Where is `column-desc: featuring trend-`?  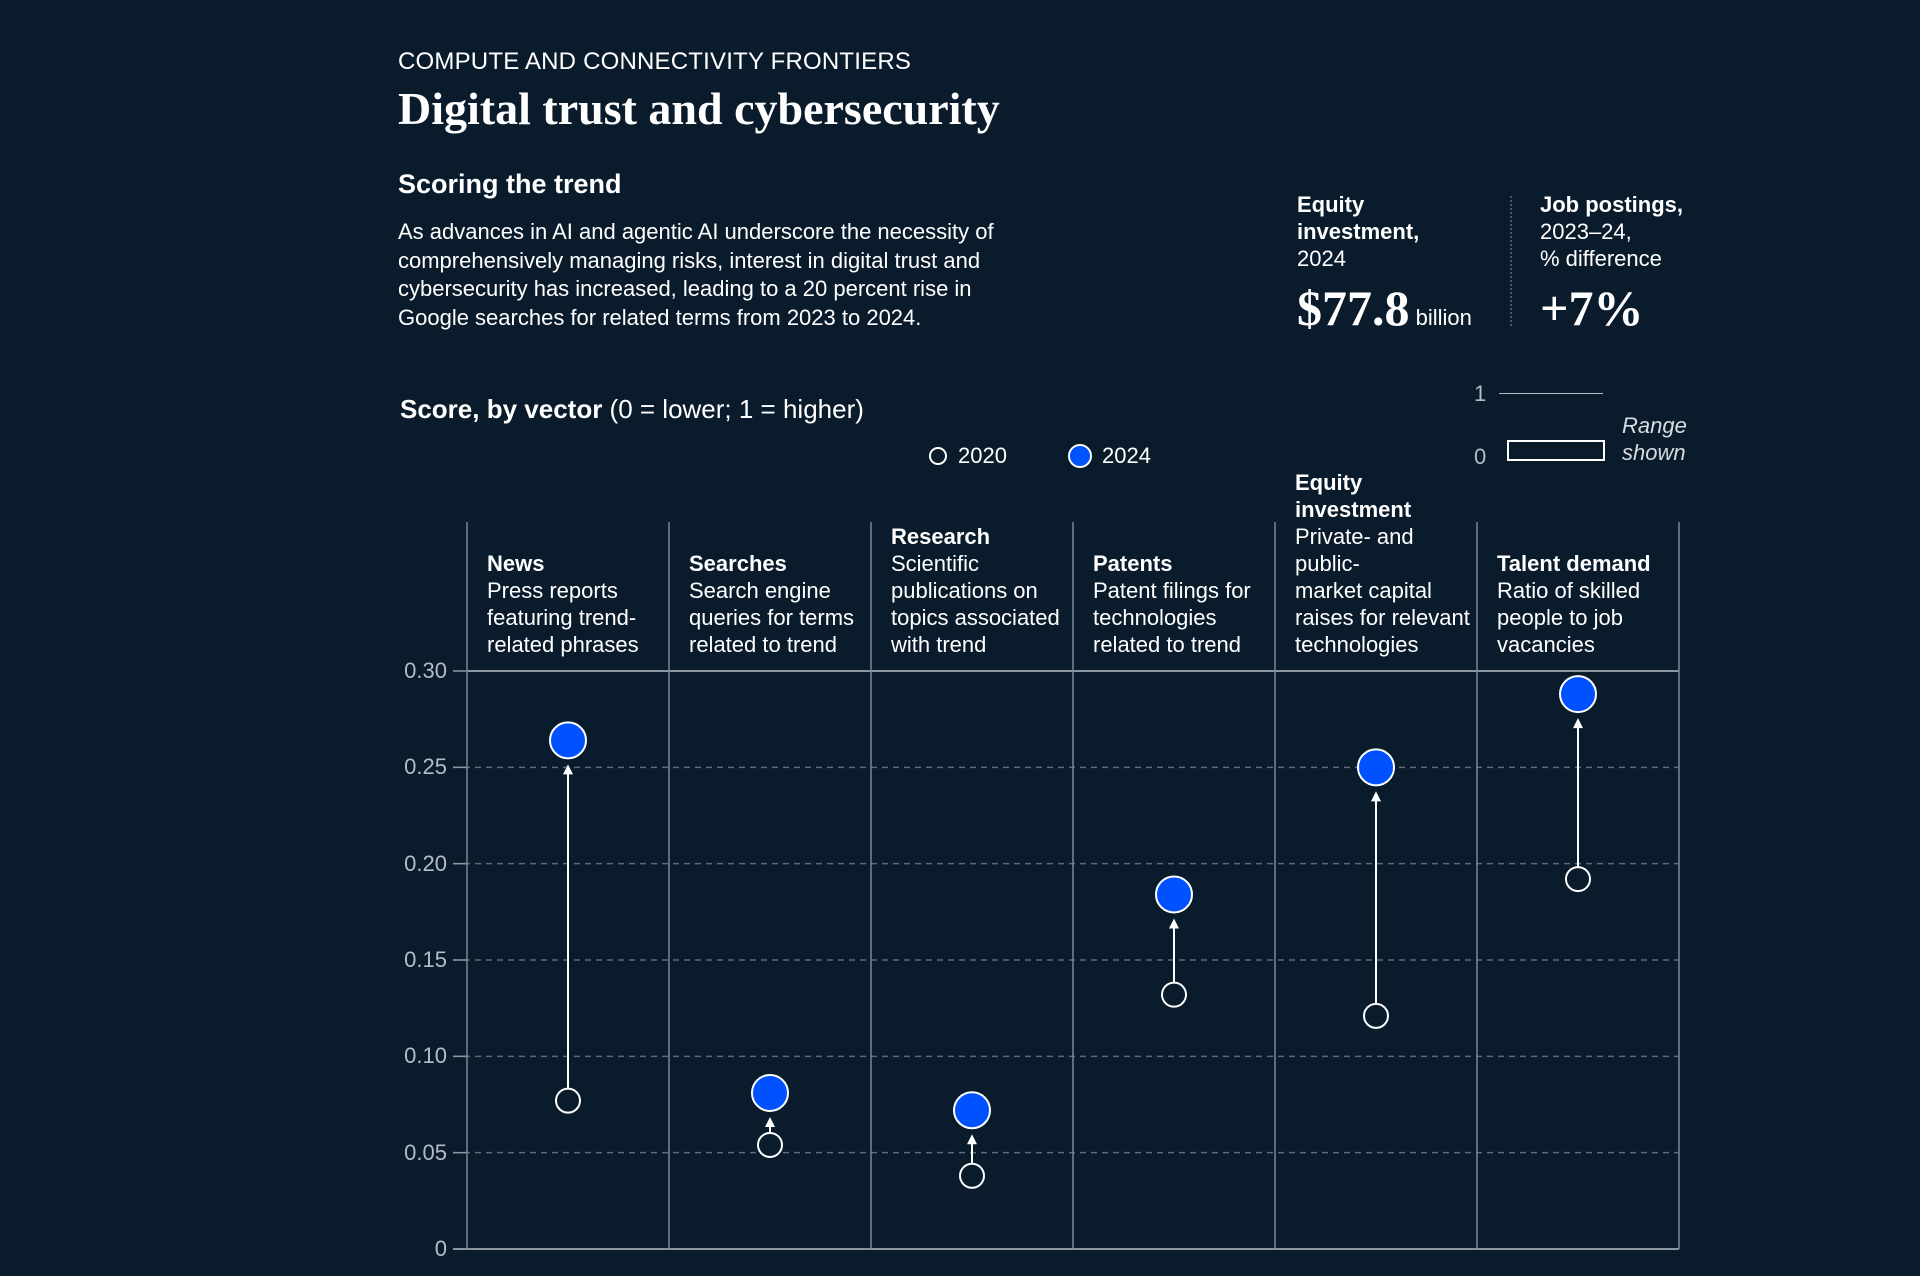
column-desc: featuring trend- is located at coordinates (562, 617).